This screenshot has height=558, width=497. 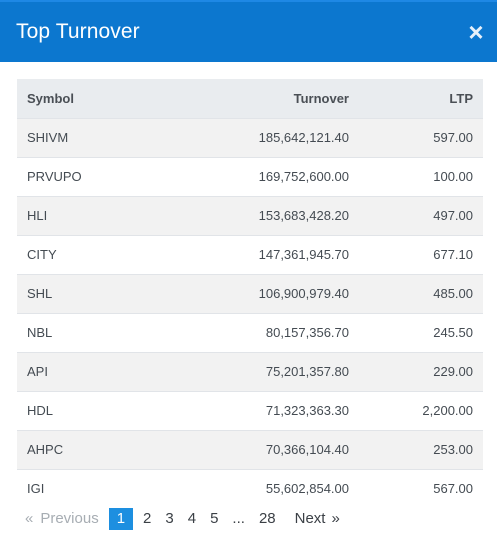 What do you see at coordinates (307, 488) in the screenshot?
I see `cell-turnover: 55,602,854.00` at bounding box center [307, 488].